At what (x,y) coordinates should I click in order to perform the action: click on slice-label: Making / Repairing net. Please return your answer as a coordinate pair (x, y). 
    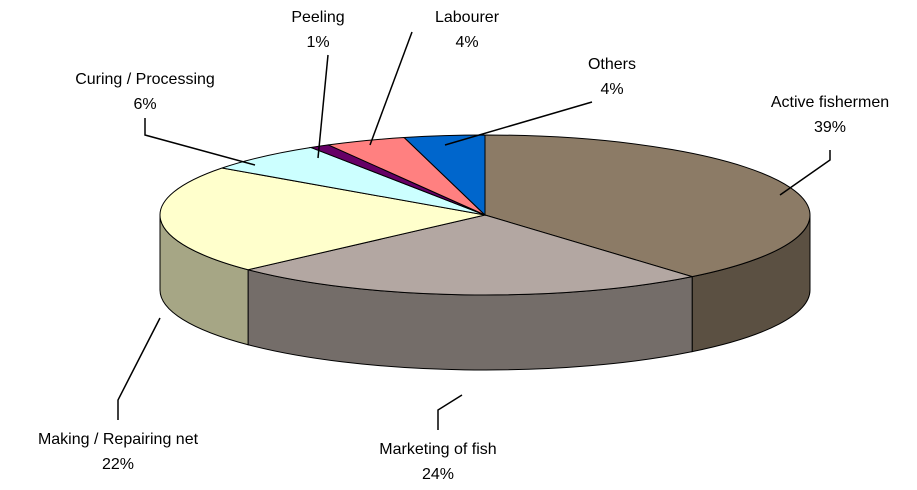
    Looking at the image, I should click on (118, 439).